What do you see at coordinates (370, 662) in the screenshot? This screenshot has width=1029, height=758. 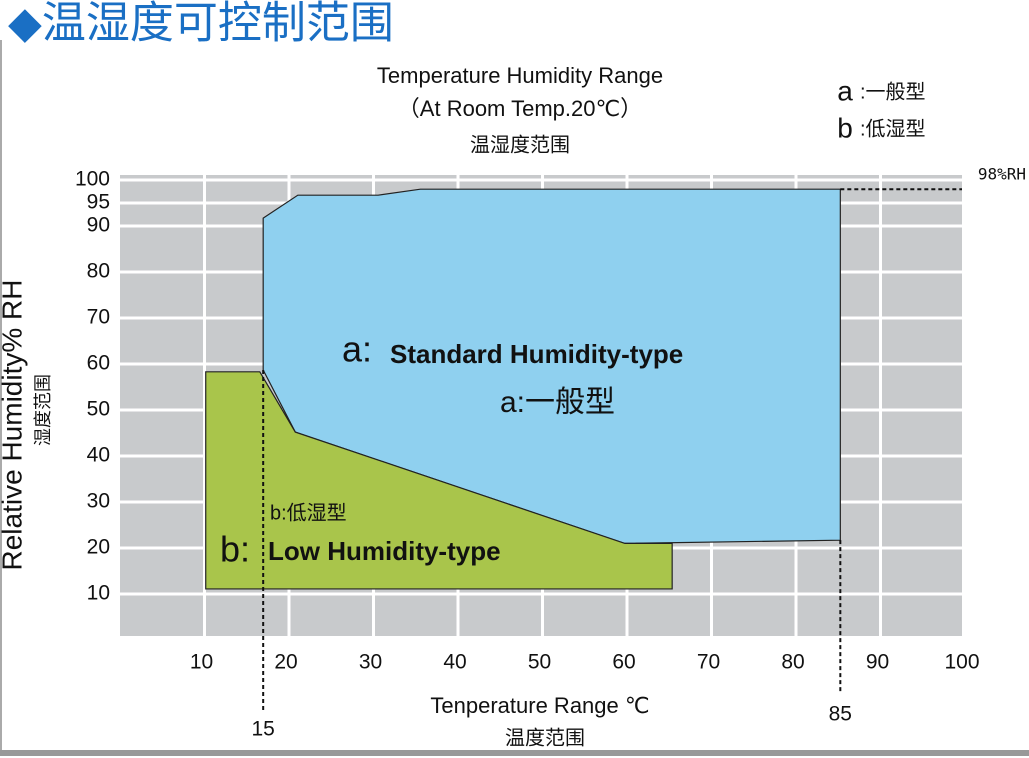 I see `x-tick-label: 30` at bounding box center [370, 662].